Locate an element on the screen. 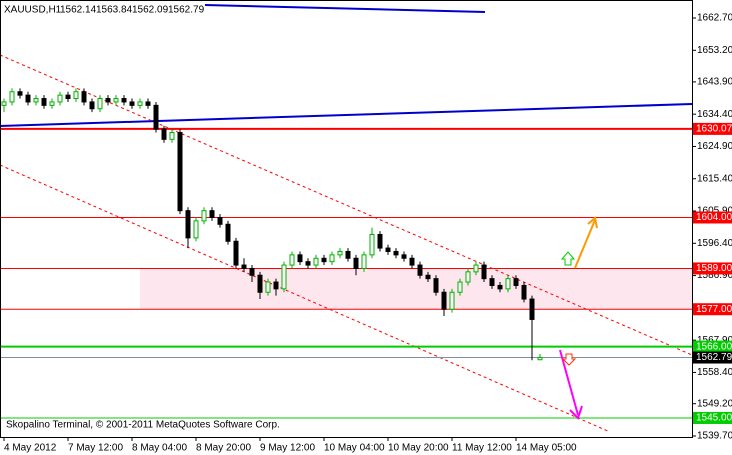  y-tick-label: 1624.90 is located at coordinates (714, 146).